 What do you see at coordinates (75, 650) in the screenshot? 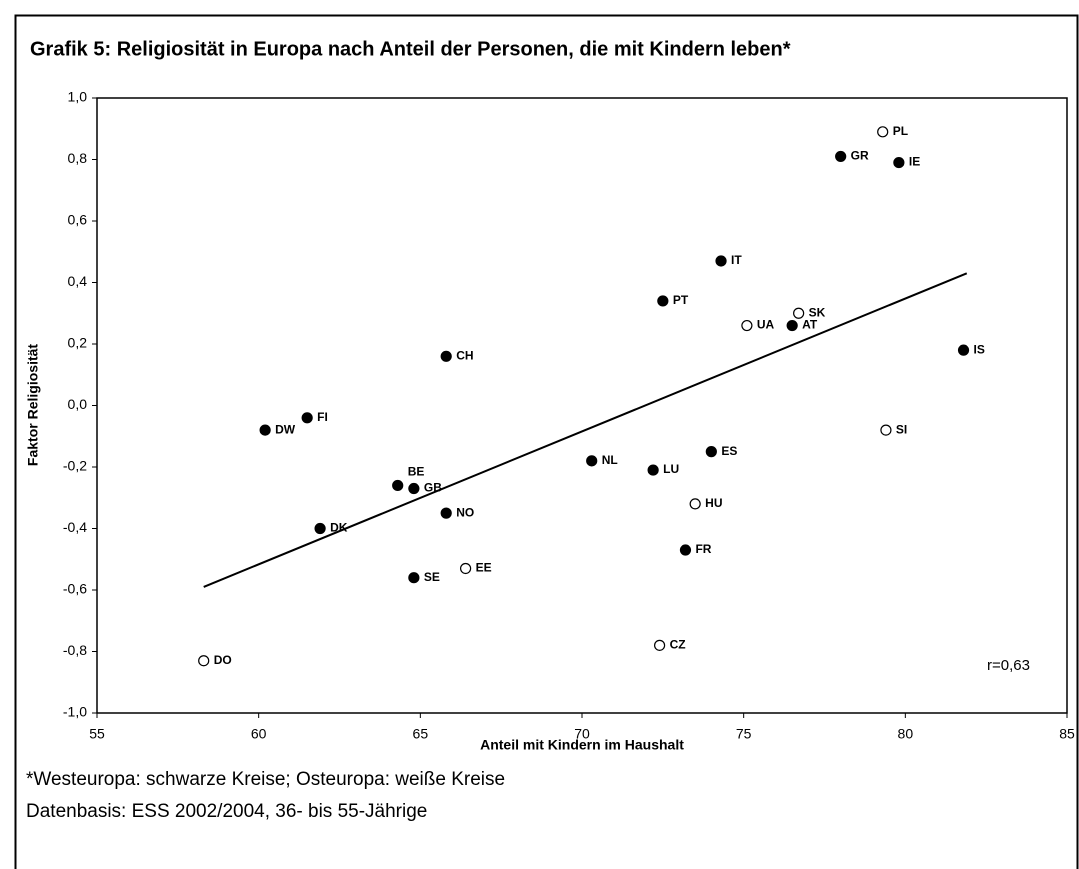
I see `y-tick-label: -0,8` at bounding box center [75, 650].